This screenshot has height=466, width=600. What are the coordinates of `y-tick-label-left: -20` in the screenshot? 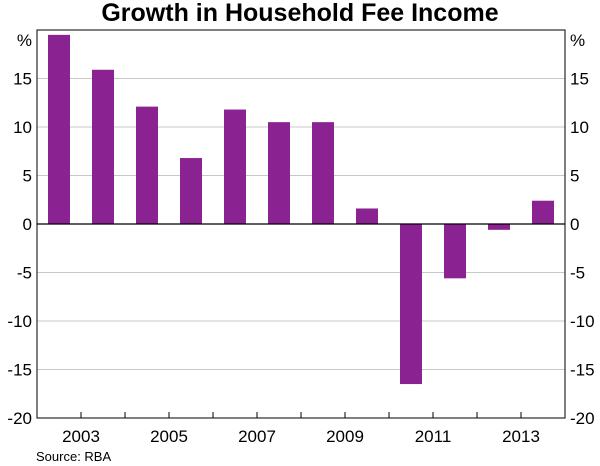 It's located at (19, 418).